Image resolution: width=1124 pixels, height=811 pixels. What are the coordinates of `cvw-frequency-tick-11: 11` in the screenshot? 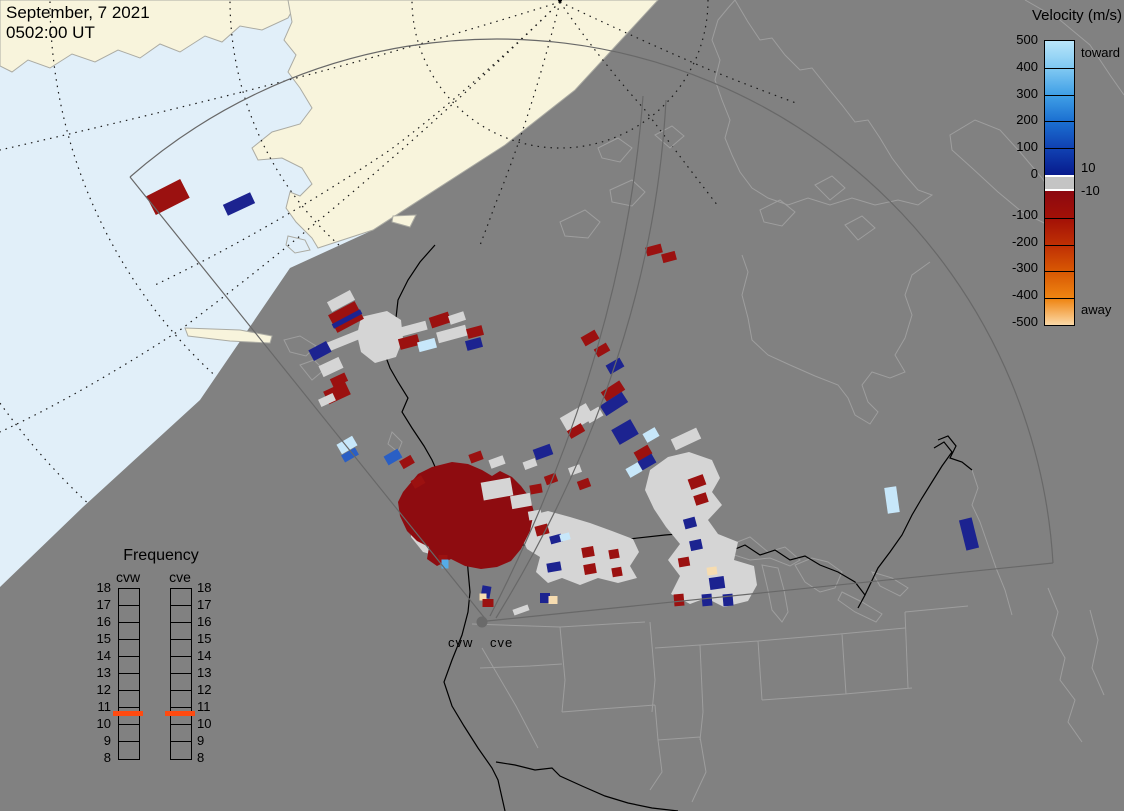 It's located at (104, 706).